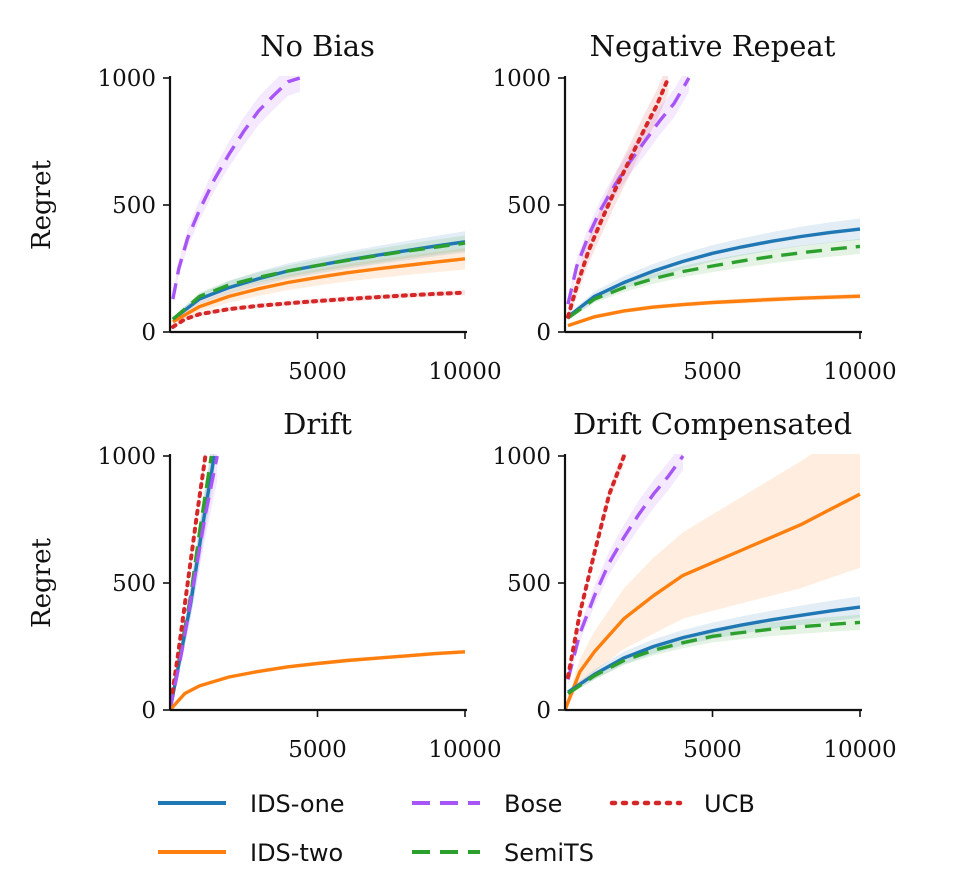 The width and height of the screenshot is (954, 884). Describe the element at coordinates (296, 853) in the screenshot. I see `legend-label: IDS-two` at that location.